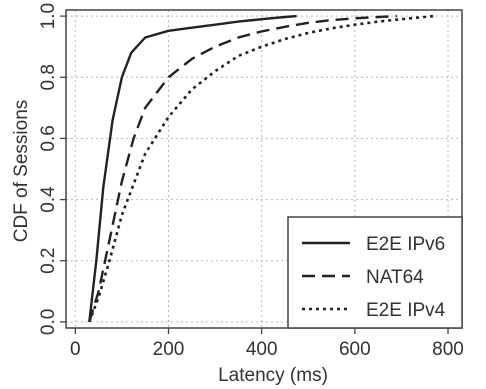 The image size is (486, 389). What do you see at coordinates (395, 277) in the screenshot?
I see `legend-label-nat64: NAT64` at bounding box center [395, 277].